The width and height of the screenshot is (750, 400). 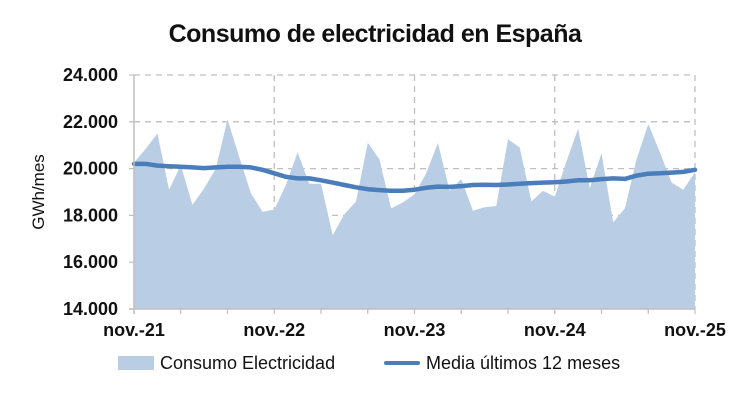 What do you see at coordinates (90, 75) in the screenshot?
I see `y-tick-label: 24.000` at bounding box center [90, 75].